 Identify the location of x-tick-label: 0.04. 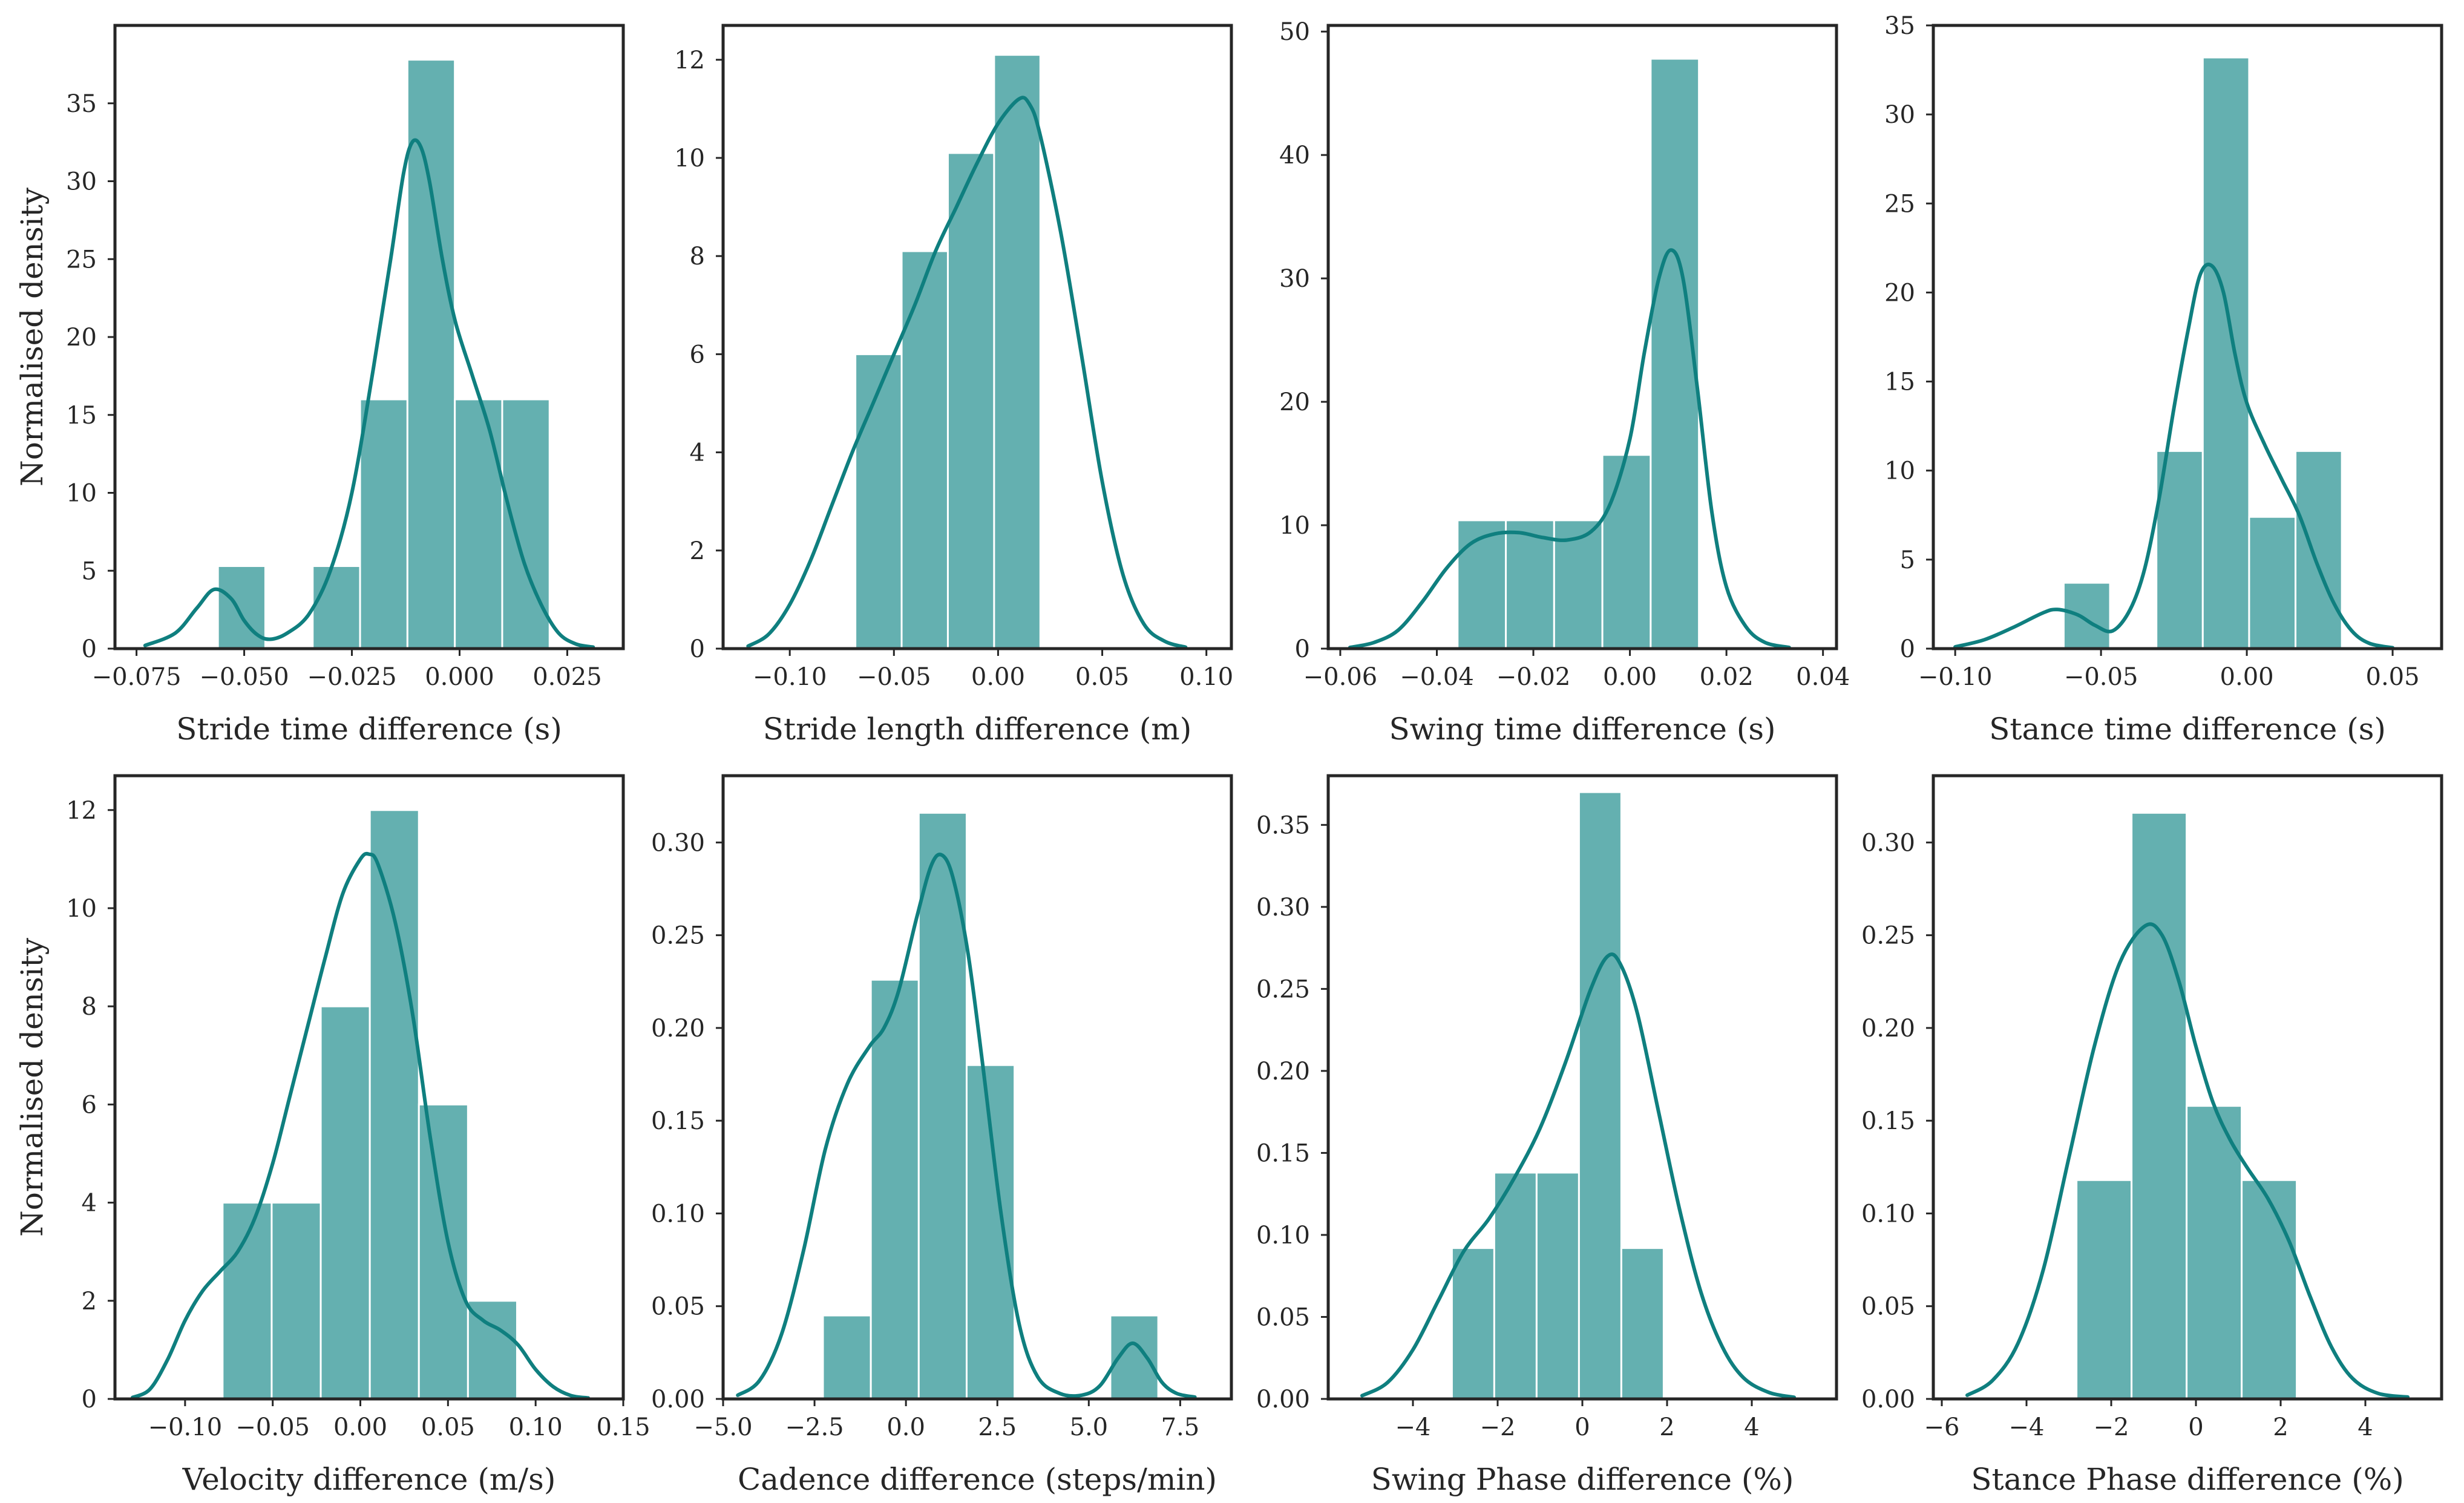
(1823, 677).